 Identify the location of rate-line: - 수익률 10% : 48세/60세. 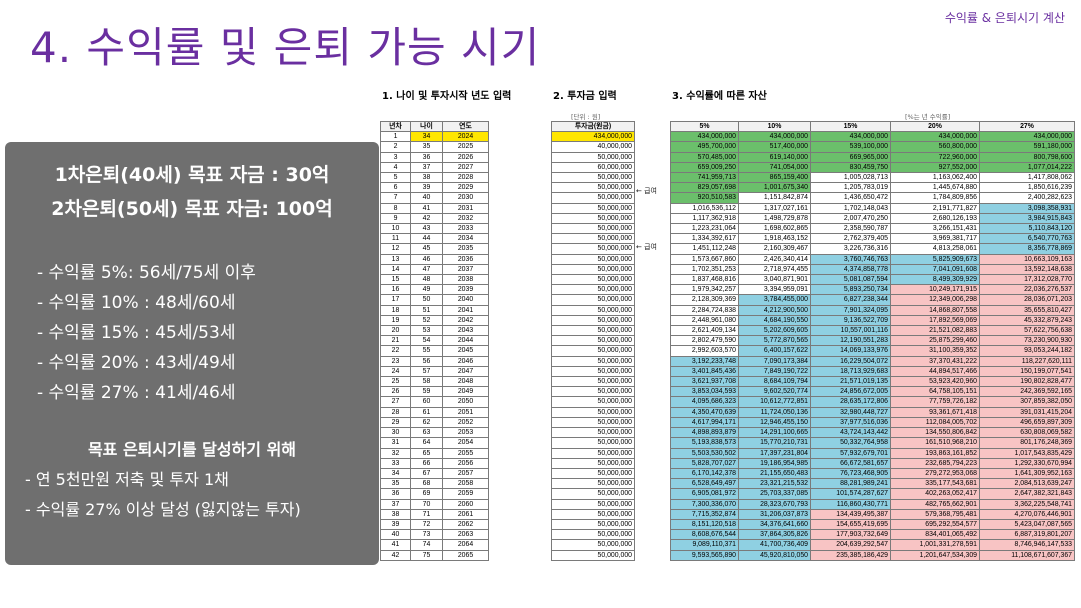
(136, 303).